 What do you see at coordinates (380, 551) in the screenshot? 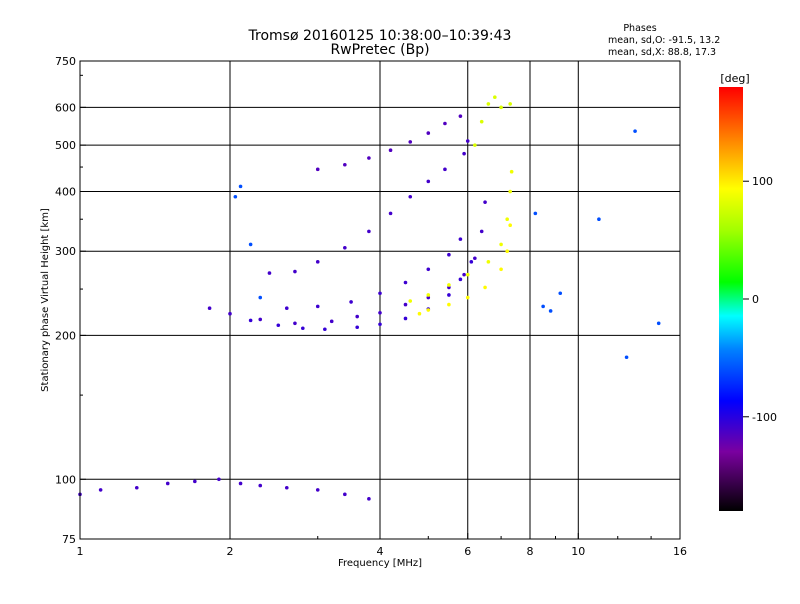
I see `x-tick-label: 4` at bounding box center [380, 551].